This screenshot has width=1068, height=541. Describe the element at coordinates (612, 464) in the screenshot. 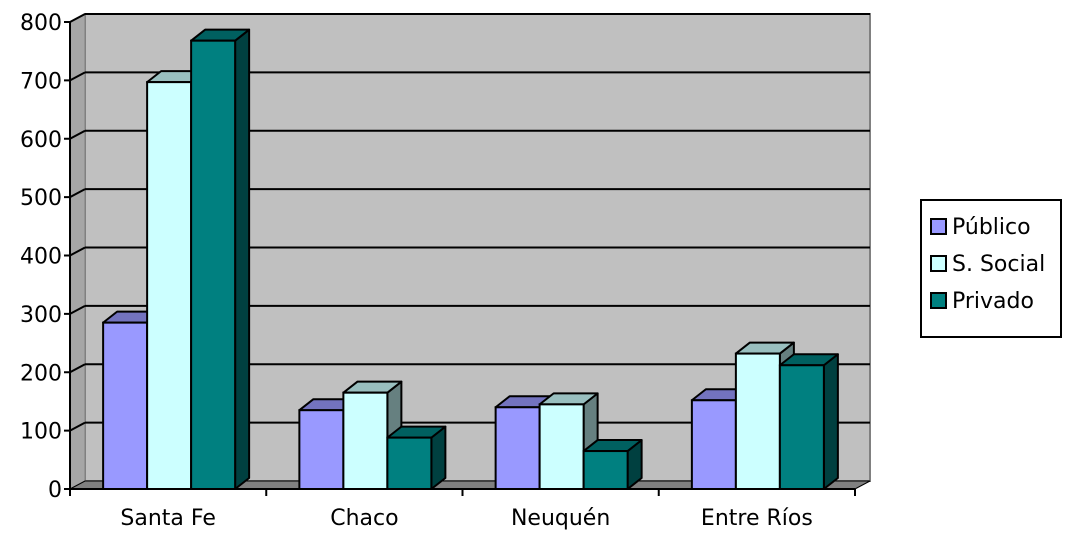

I see `bar-privado-neuquen` at that location.